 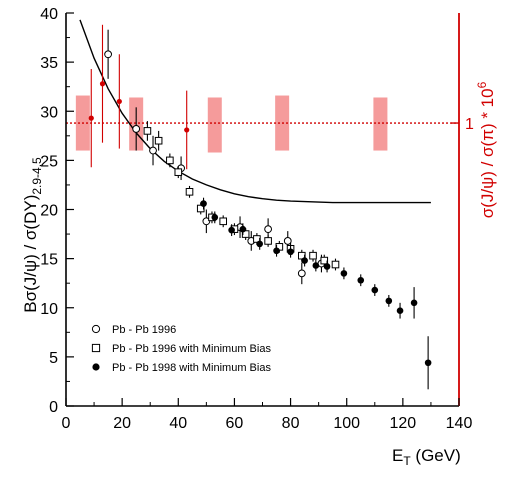 I want to click on x-axis-label: ET (GeV), so click(x=426, y=457).